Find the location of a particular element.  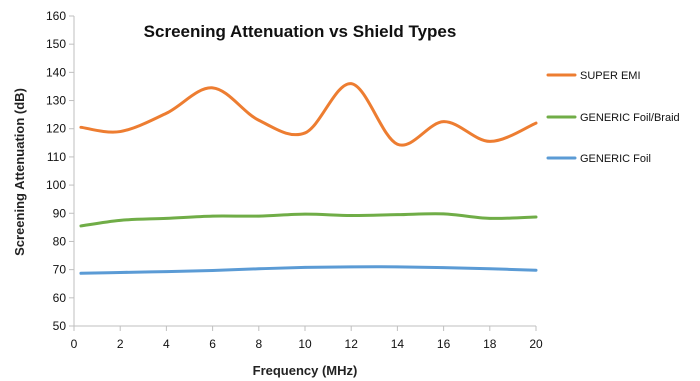

legend: SUPER EMI GENERIC Foil/Braid GENERIC Foil is located at coordinates (613, 117).